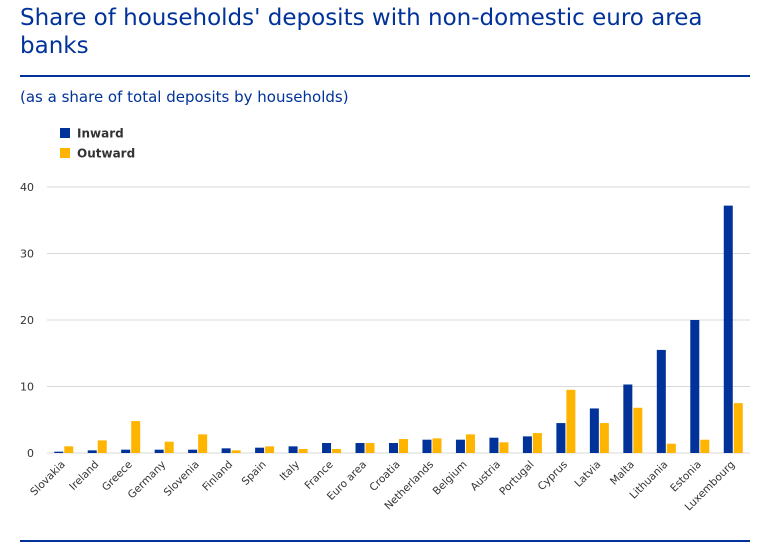 This screenshot has width=758, height=559. Describe the element at coordinates (450, 478) in the screenshot. I see `x-tick-label: Belgium` at that location.